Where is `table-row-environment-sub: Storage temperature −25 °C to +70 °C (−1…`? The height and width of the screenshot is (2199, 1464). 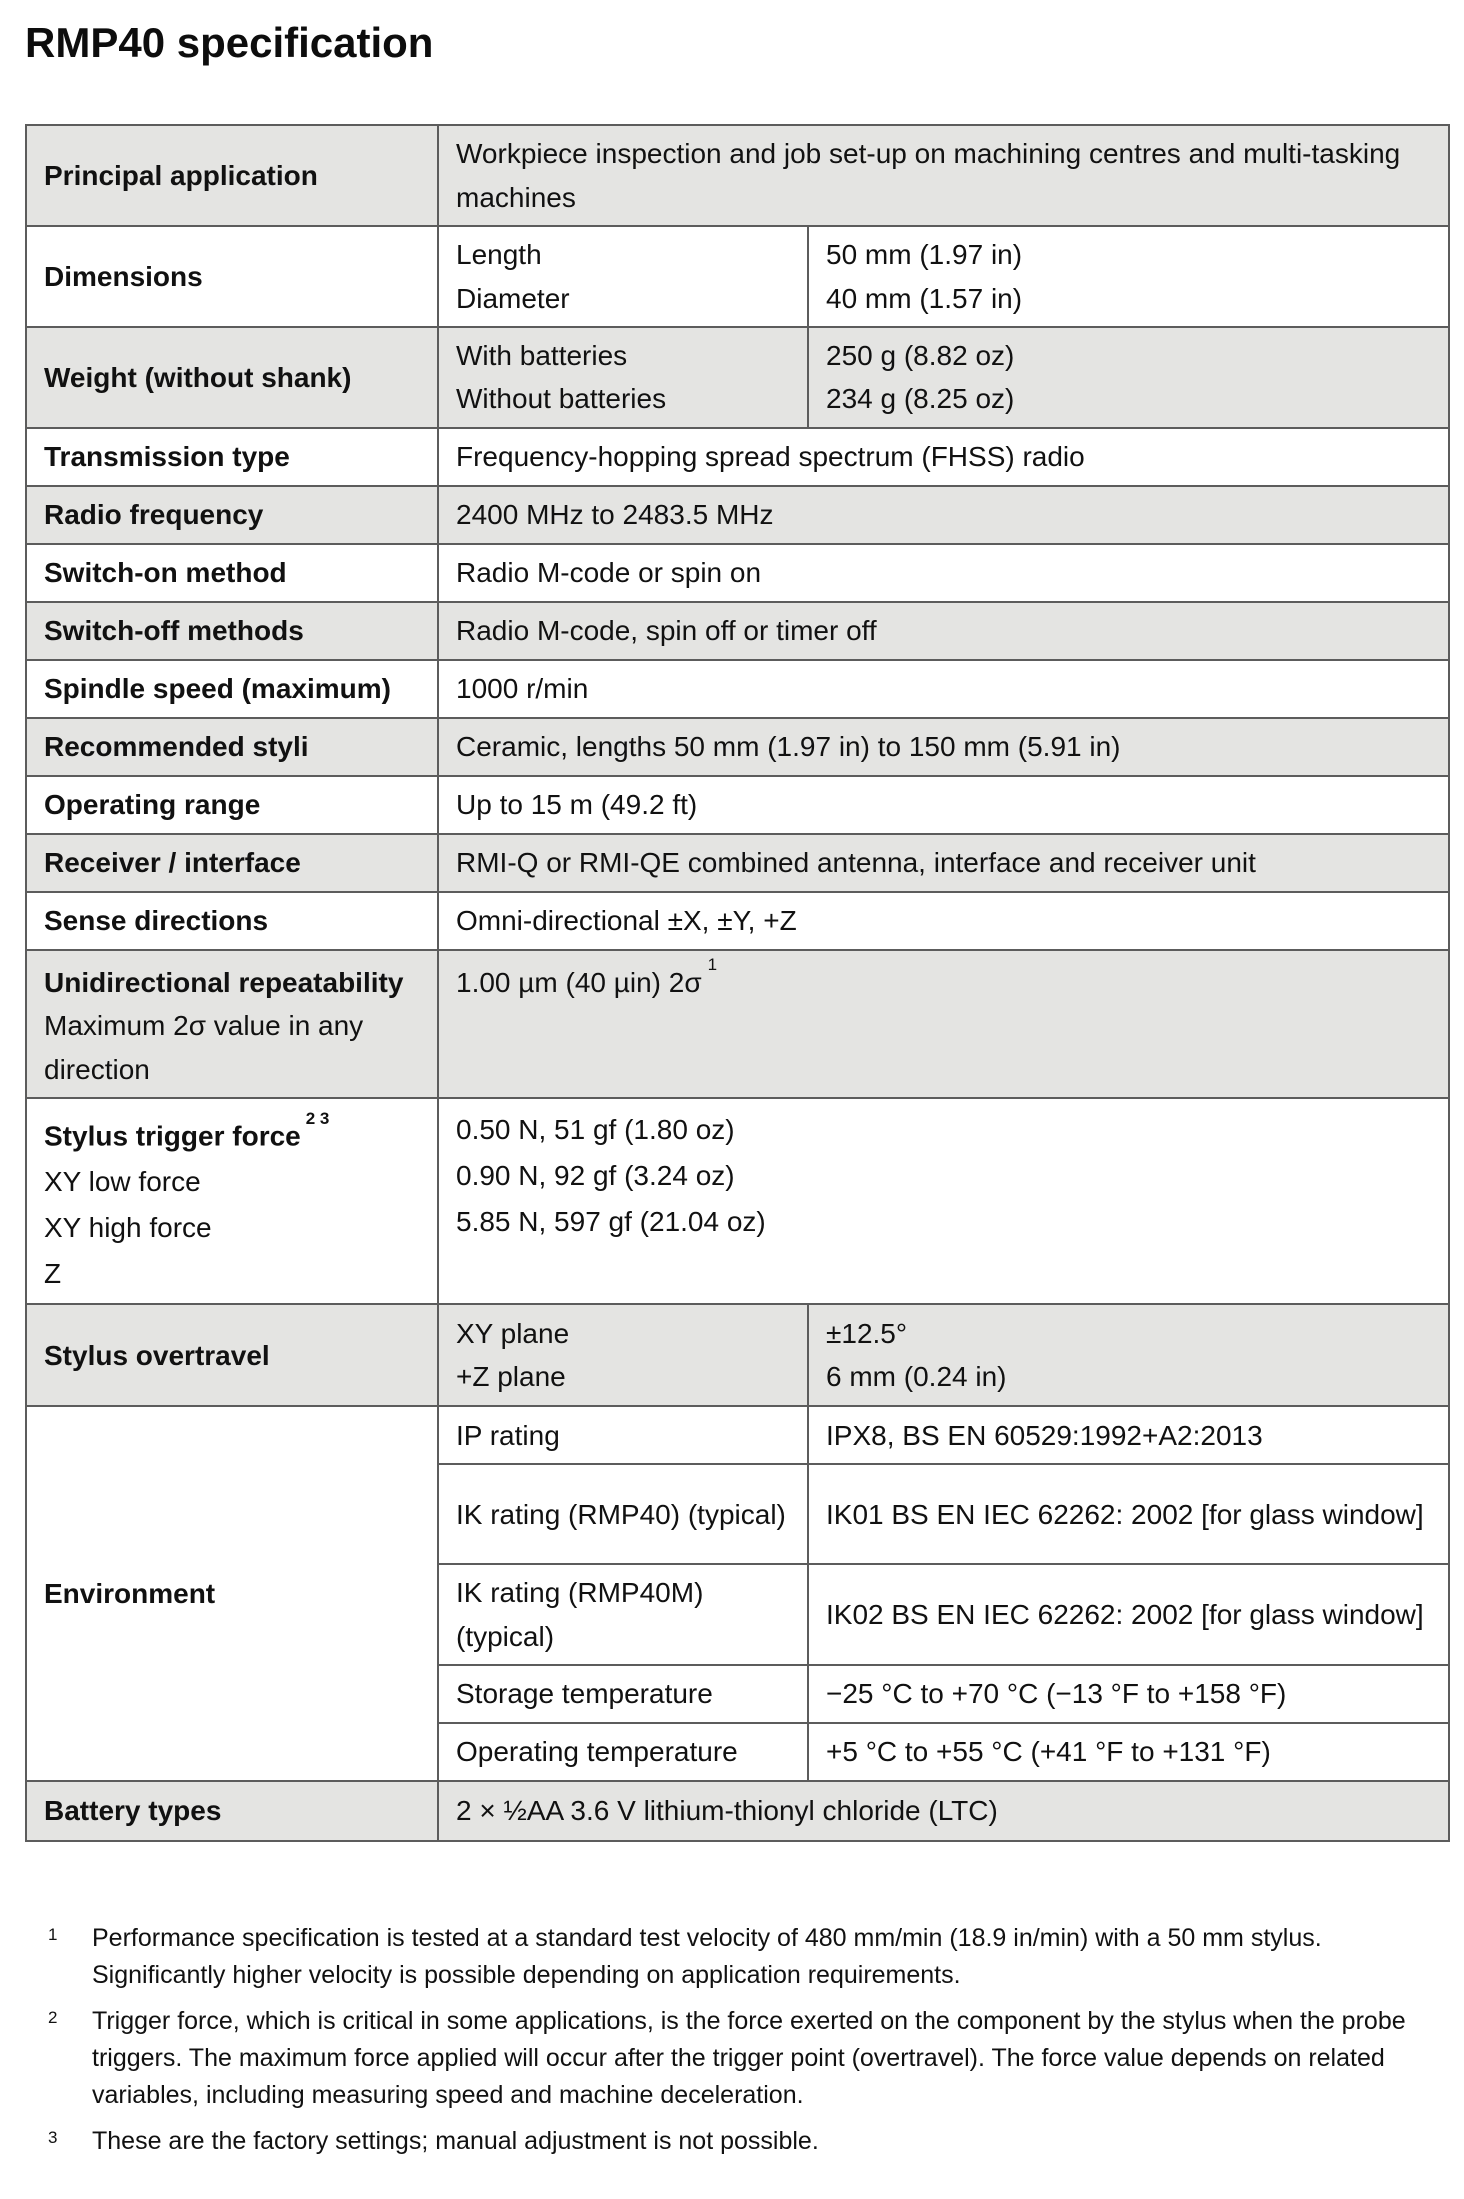 table-row-environment-sub: Storage temperature −25 °C to +70 °C (−1… is located at coordinates (738, 1694).